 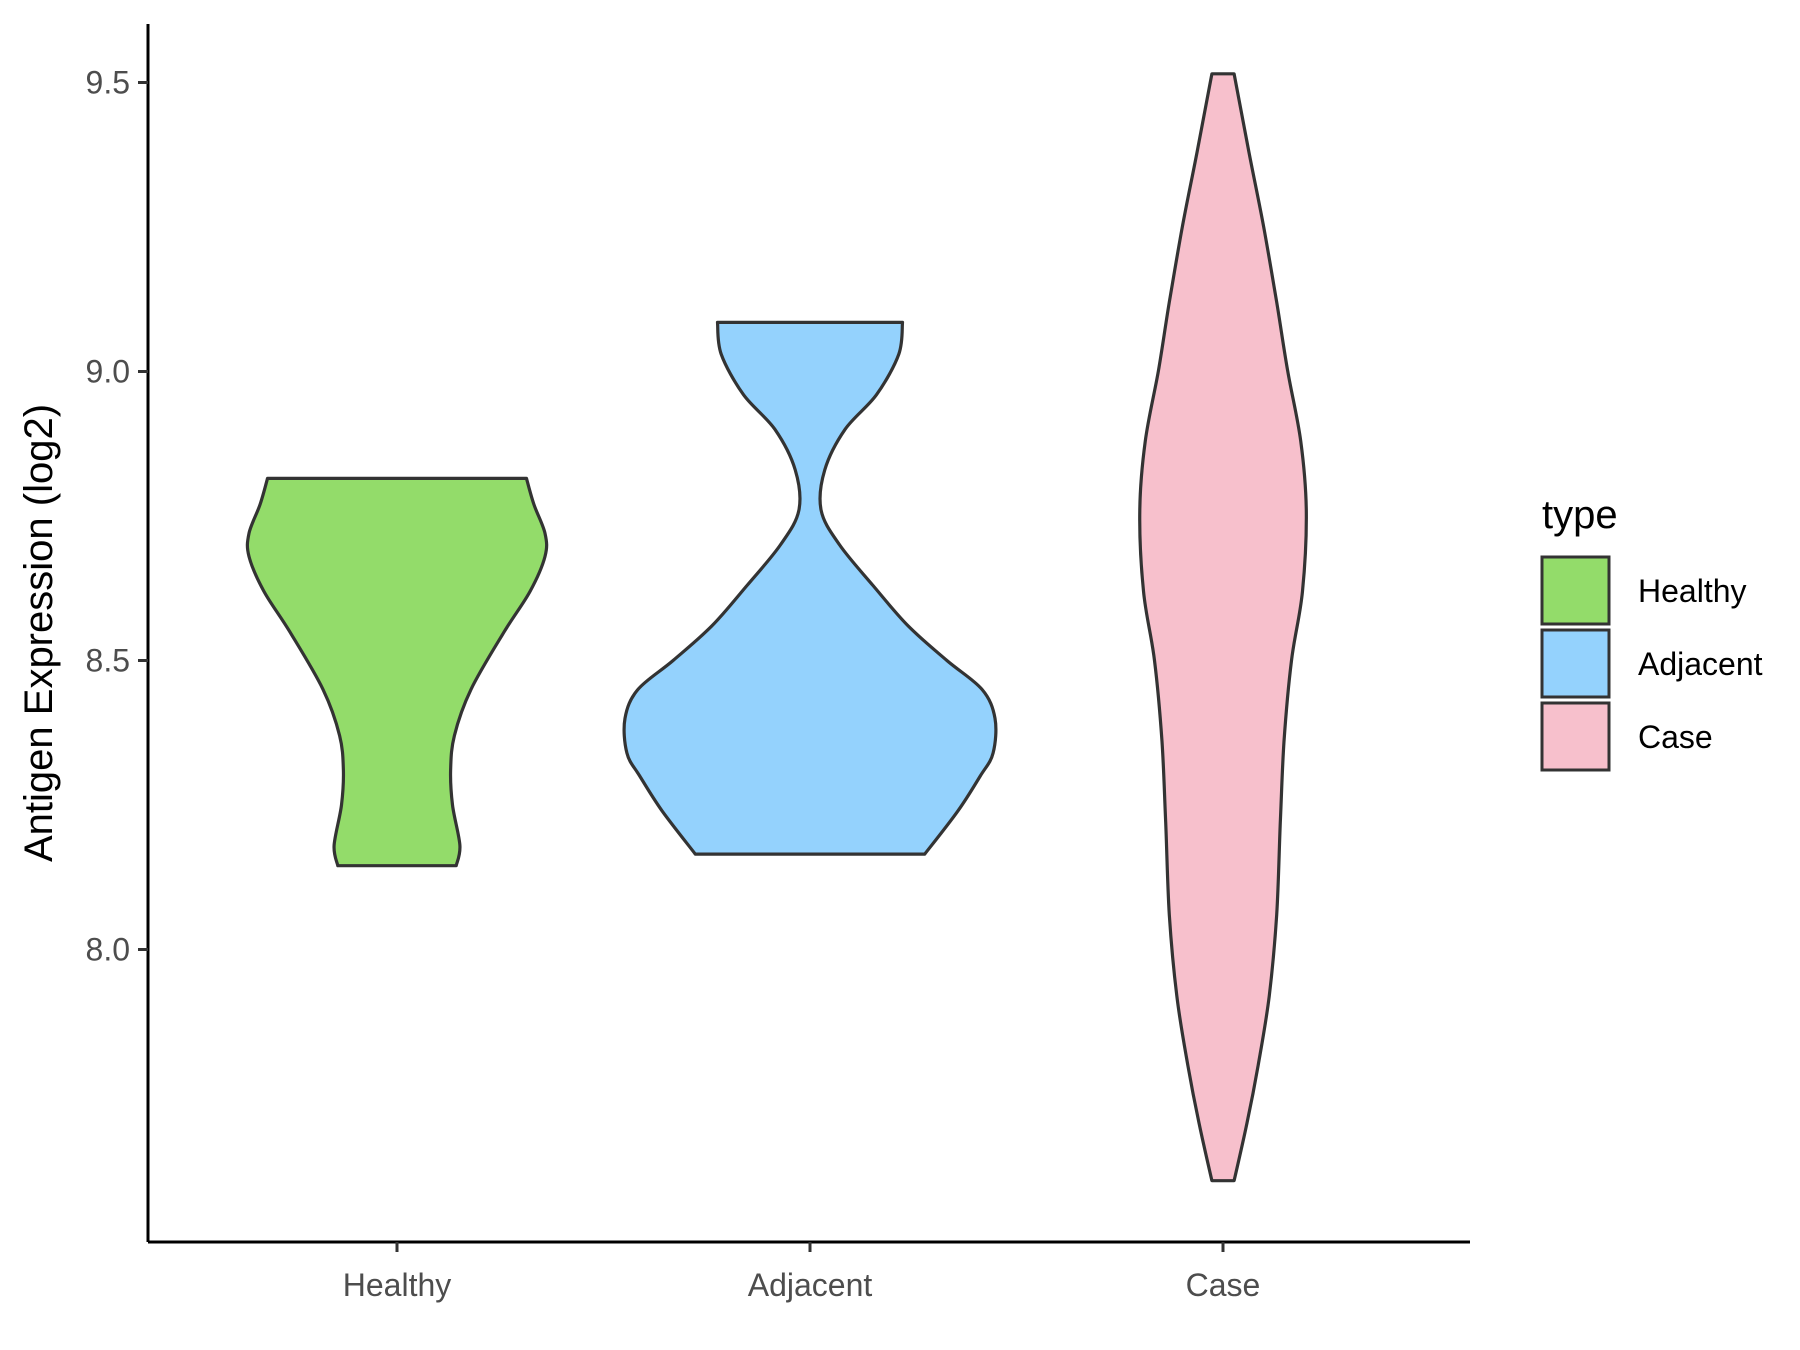 What do you see at coordinates (1223, 1285) in the screenshot?
I see `x-tick-label: Case` at bounding box center [1223, 1285].